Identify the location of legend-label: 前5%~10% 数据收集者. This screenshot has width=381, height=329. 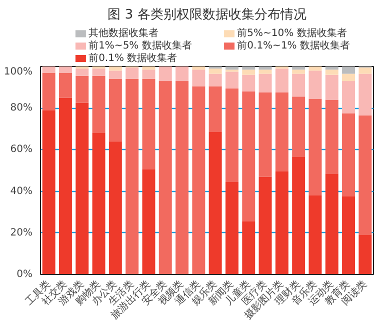
(292, 33).